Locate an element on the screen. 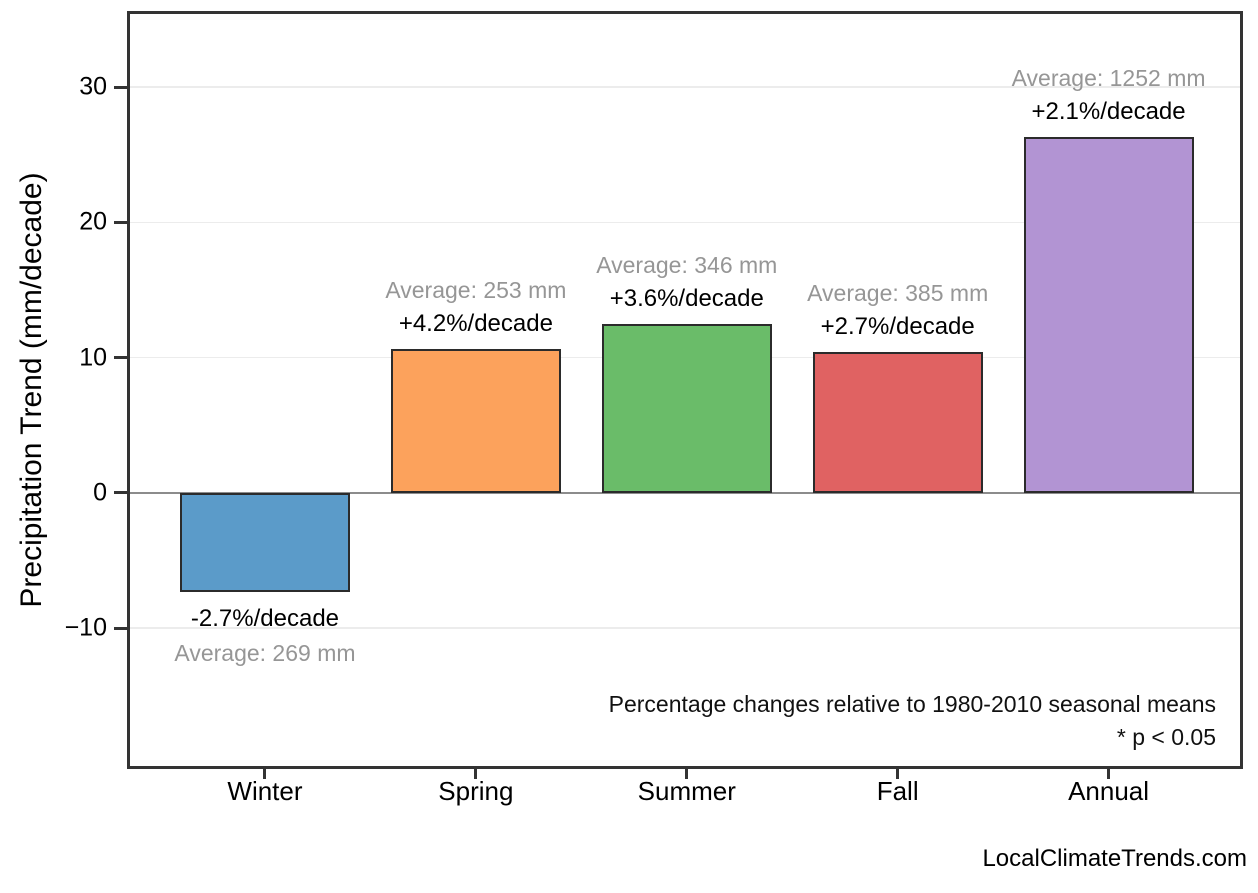 Image resolution: width=1258 pixels, height=893 pixels. bar-label-fall: Average: 385 mm +2.7%/decade is located at coordinates (897, 310).